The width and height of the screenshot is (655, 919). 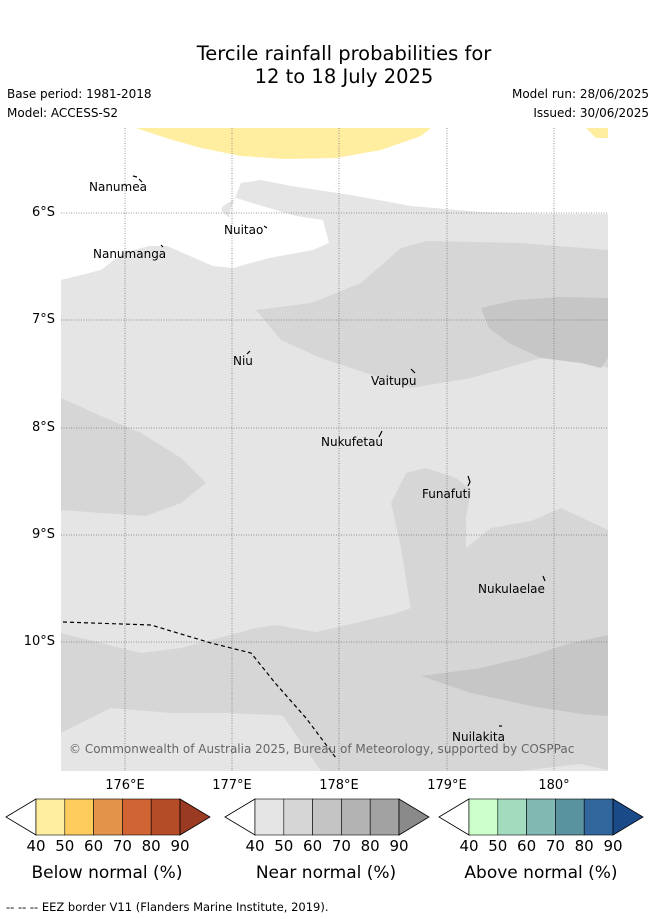 I want to click on model-run: Model run: 28/06/2025, so click(x=580, y=94).